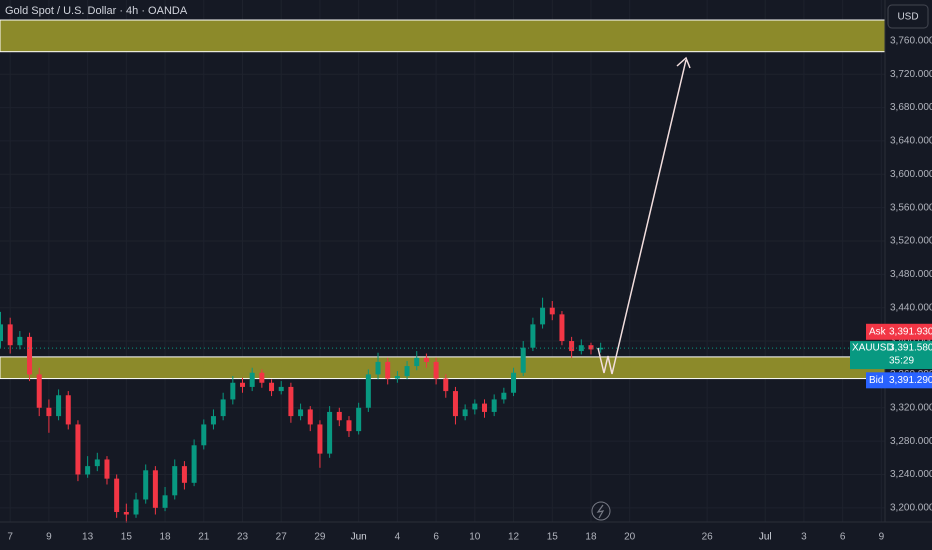 Image resolution: width=932 pixels, height=550 pixels. What do you see at coordinates (683, 62) in the screenshot?
I see `arrow-head` at bounding box center [683, 62].